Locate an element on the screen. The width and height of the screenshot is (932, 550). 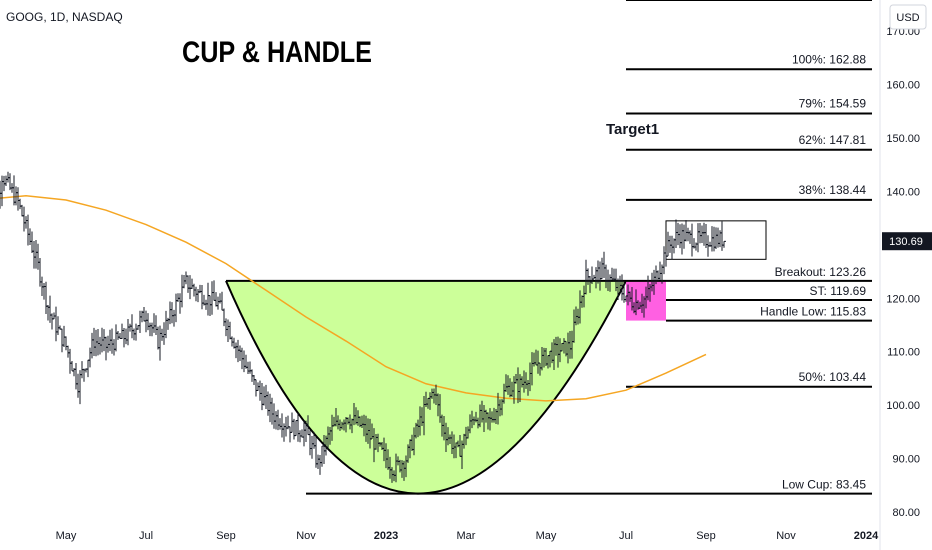
price-tick-label: 80.00 is located at coordinates (906, 513).